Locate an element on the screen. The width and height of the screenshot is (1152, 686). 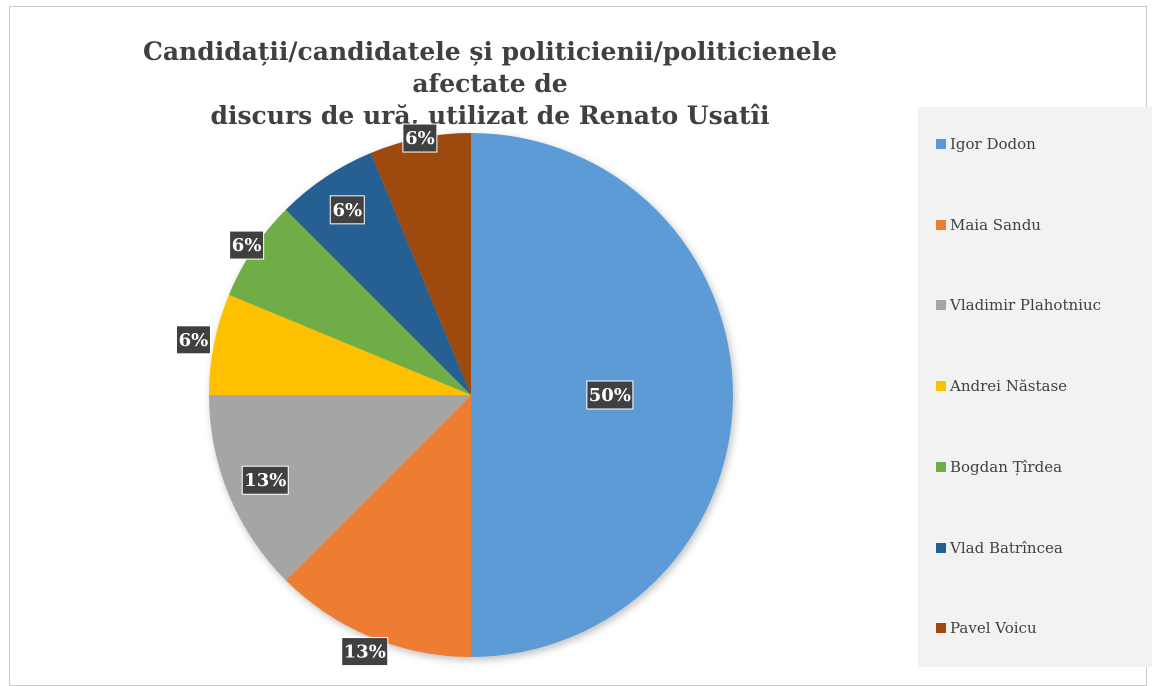
legend-label: Vladimir Plahotniuc is located at coordinates (1026, 305).